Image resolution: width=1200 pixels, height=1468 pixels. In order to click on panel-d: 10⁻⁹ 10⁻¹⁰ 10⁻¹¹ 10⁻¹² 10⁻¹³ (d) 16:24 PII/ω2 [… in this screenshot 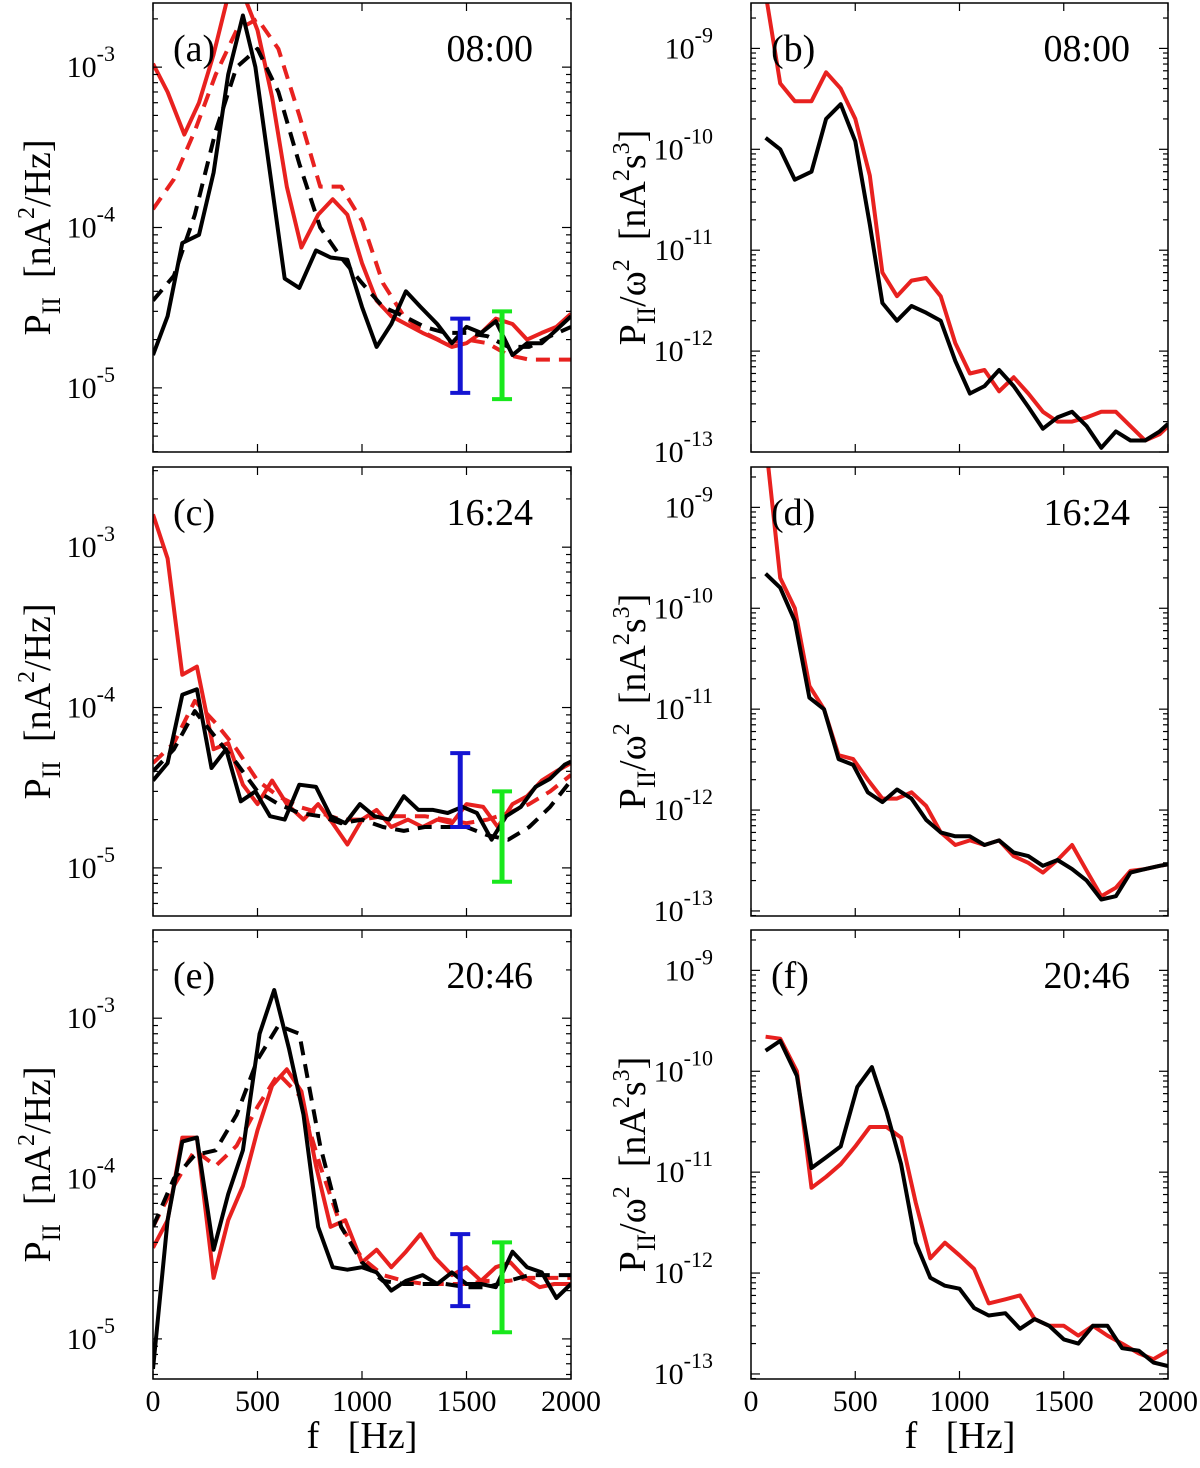, I will do `click(889, 697)`.